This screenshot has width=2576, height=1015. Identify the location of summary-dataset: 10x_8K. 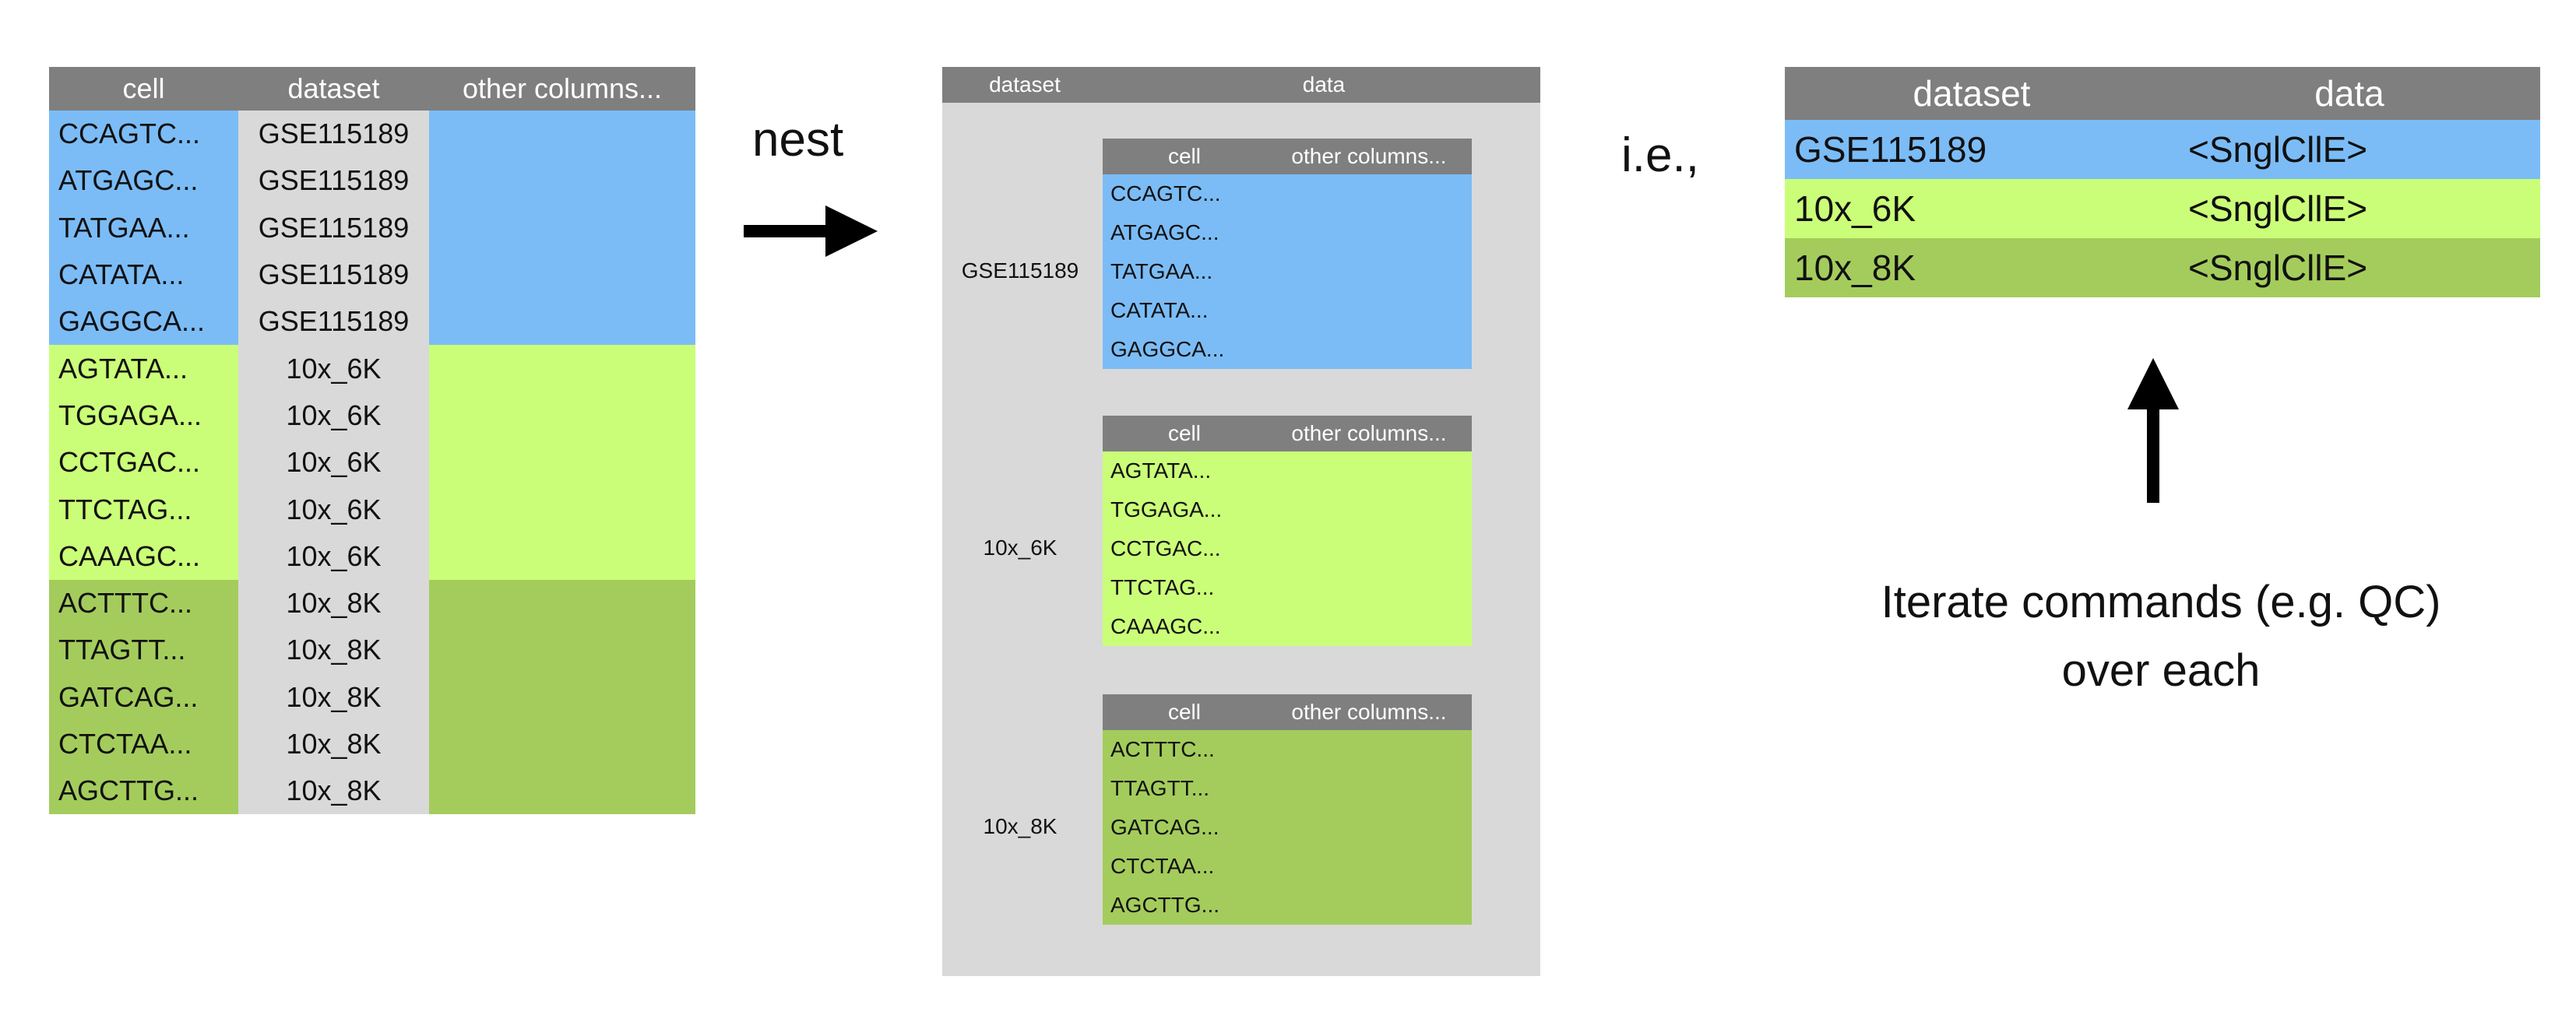
(1855, 268).